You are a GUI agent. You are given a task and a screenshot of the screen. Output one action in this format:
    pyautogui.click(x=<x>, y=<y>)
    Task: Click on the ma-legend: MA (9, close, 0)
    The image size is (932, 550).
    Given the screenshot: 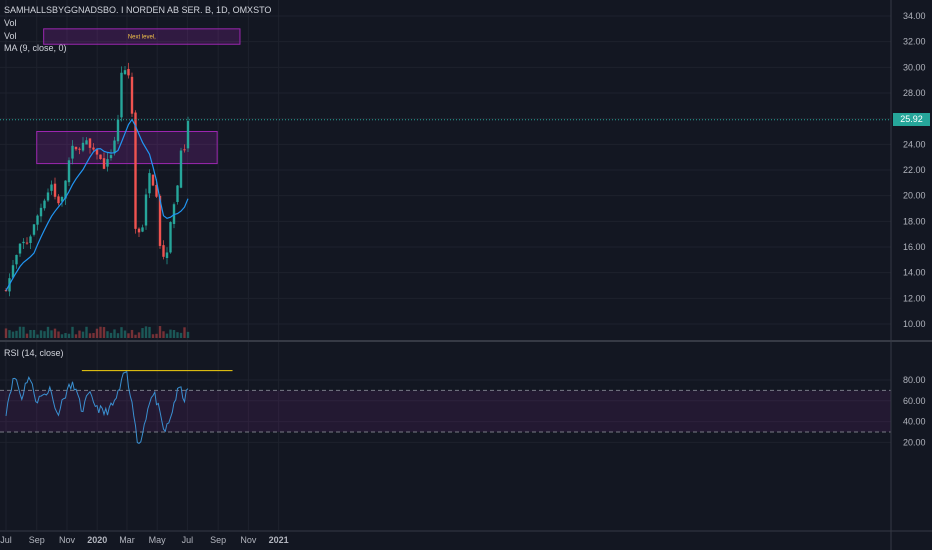 What is the action you would take?
    pyautogui.click(x=35, y=48)
    